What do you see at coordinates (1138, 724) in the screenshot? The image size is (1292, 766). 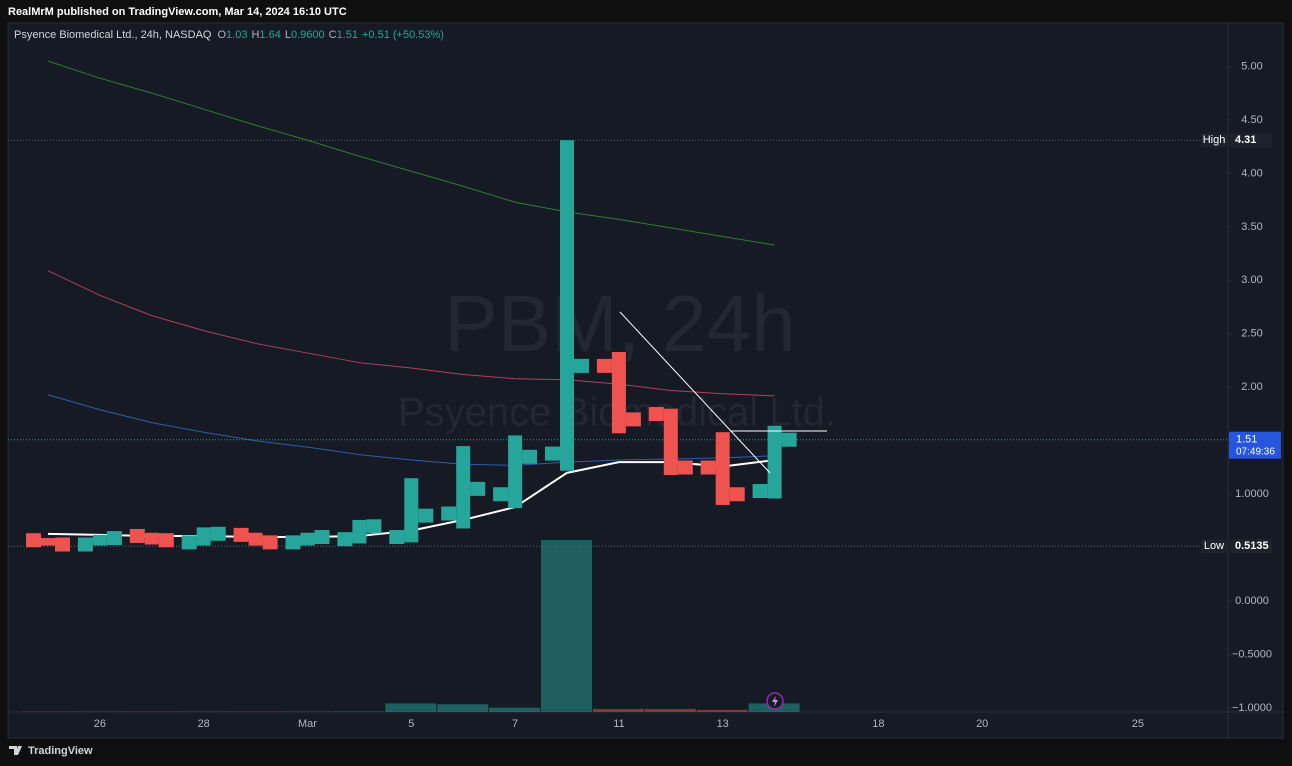 I see `x-tick-label: 25` at bounding box center [1138, 724].